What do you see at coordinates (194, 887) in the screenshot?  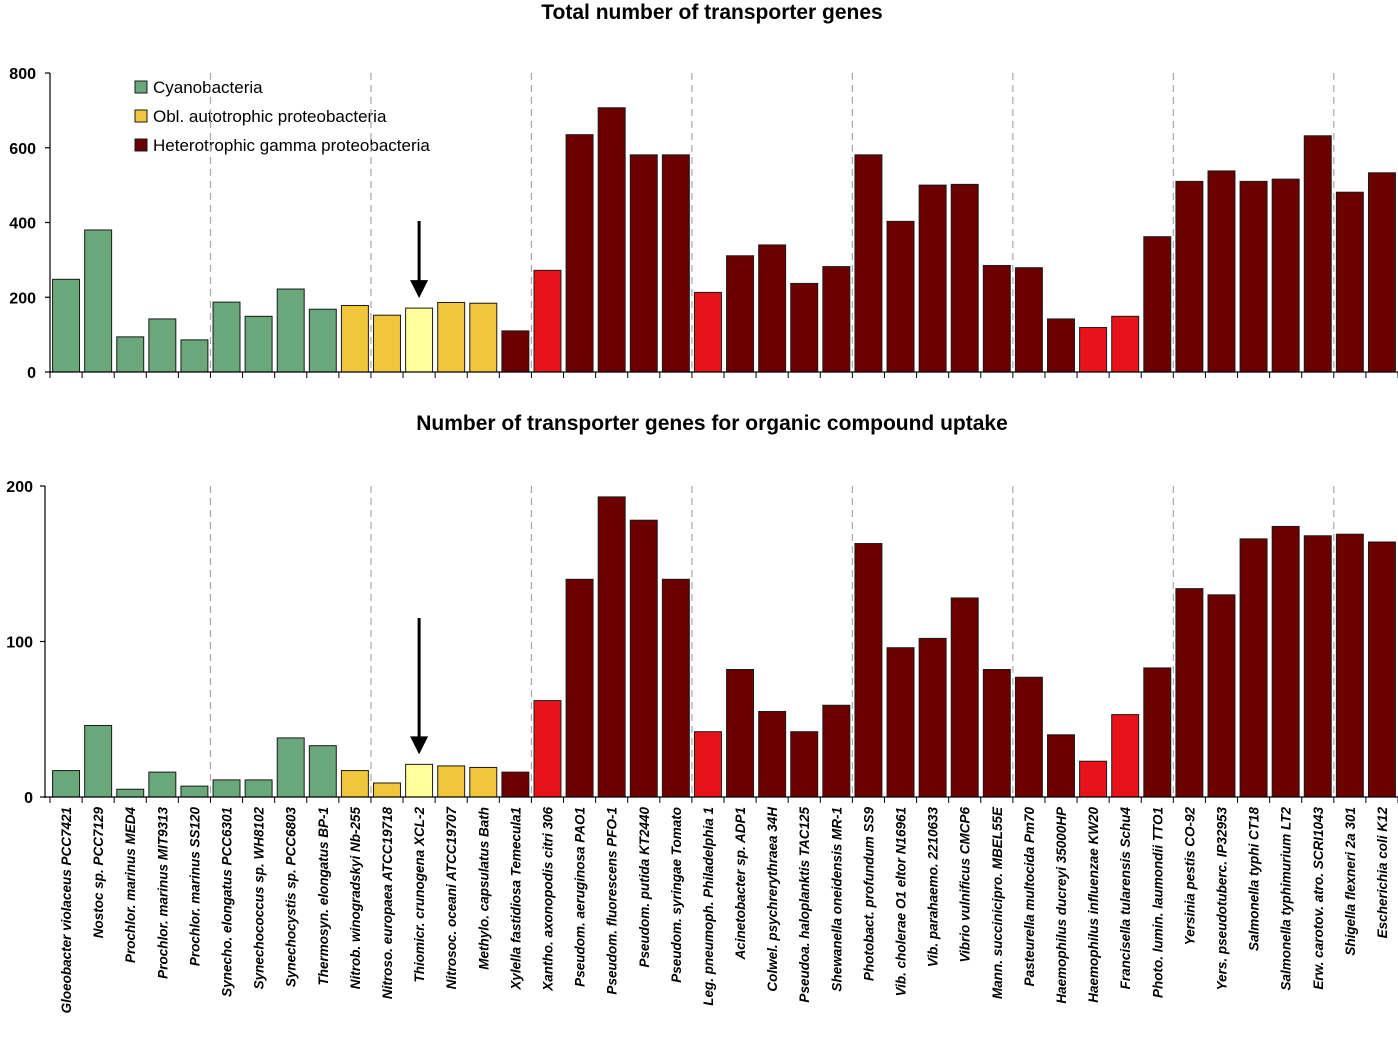 I see `x-tick-label-prochlor-marinus-ss120: Prochlor. marinus SS120` at bounding box center [194, 887].